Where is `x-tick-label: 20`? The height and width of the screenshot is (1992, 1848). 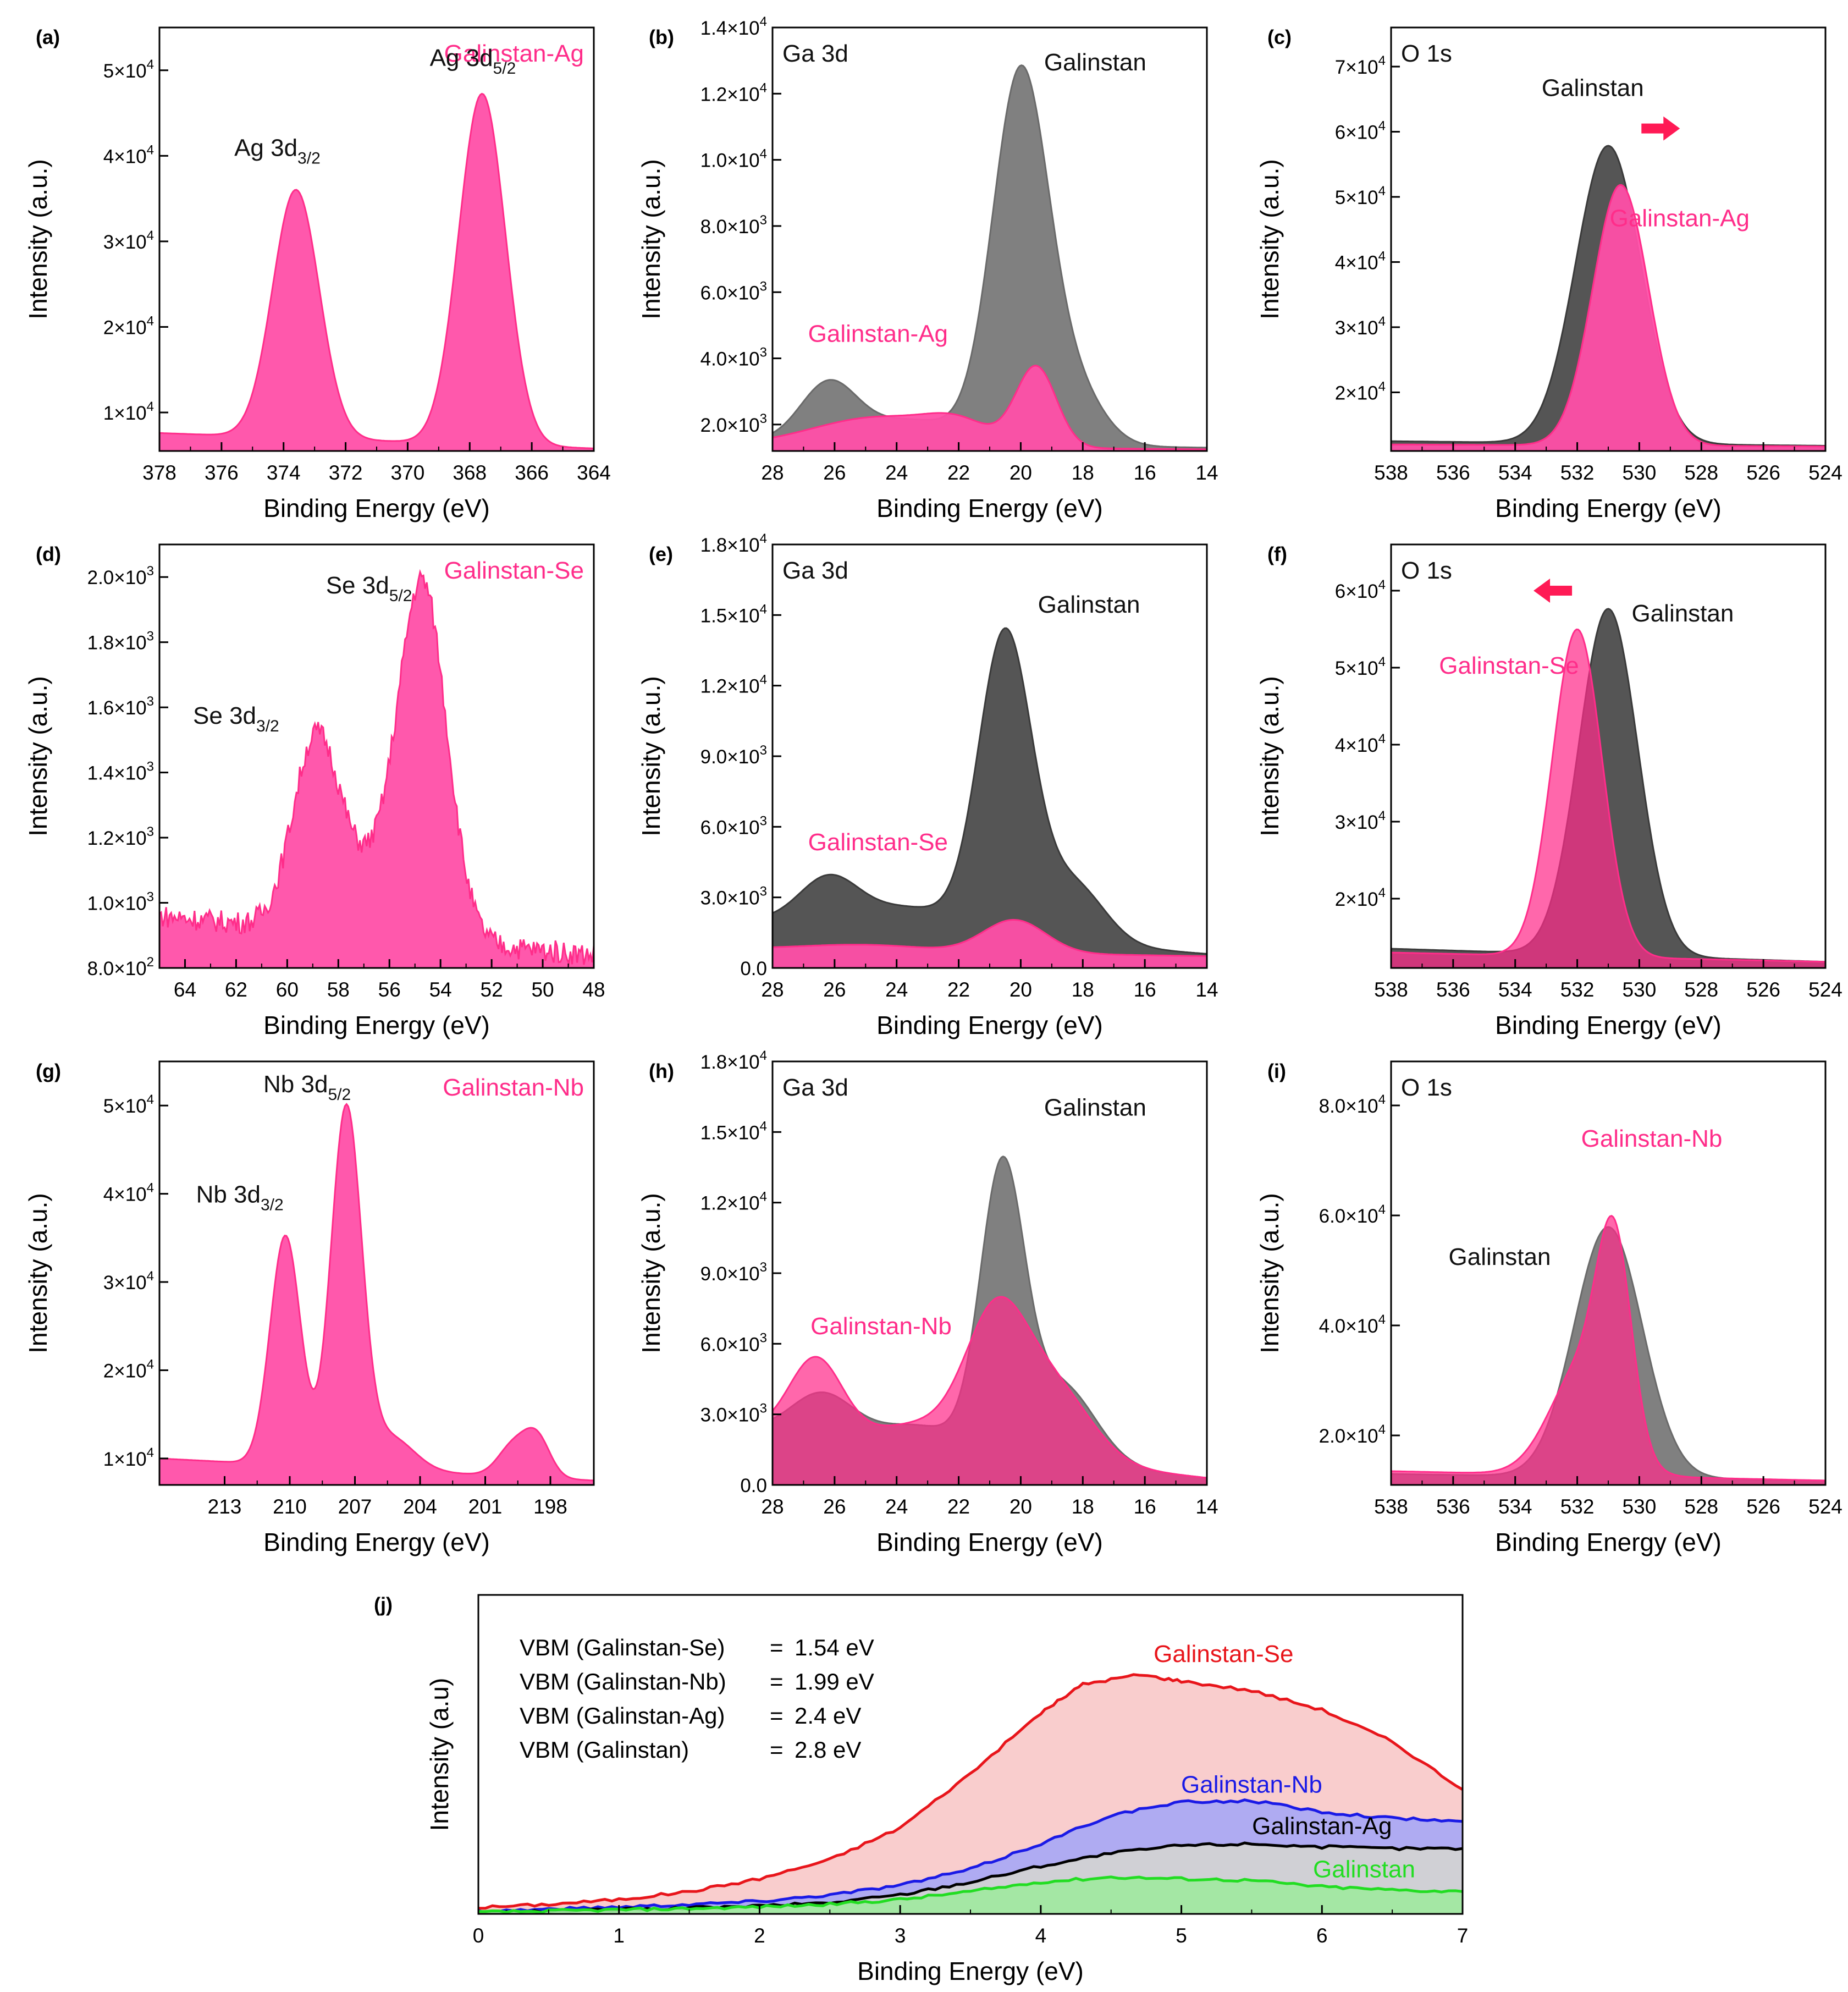 x-tick-label: 20 is located at coordinates (1021, 989).